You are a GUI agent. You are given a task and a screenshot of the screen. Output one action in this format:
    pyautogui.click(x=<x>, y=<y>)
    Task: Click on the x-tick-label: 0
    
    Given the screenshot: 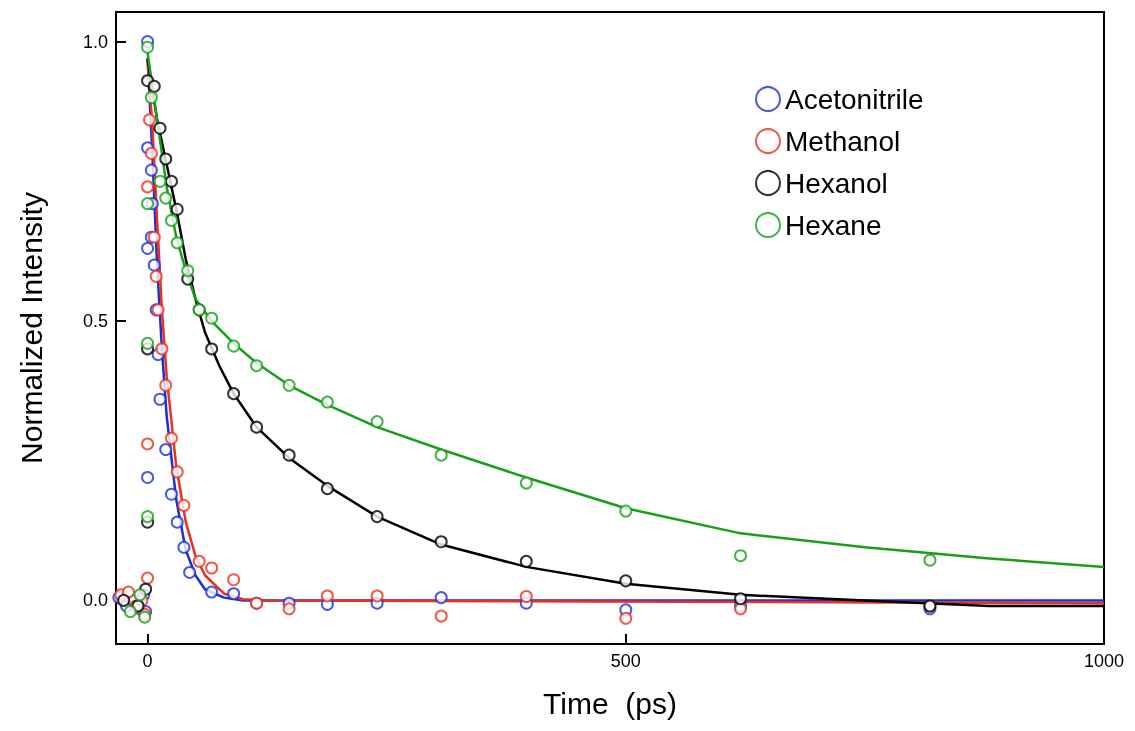 What is the action you would take?
    pyautogui.click(x=147, y=661)
    